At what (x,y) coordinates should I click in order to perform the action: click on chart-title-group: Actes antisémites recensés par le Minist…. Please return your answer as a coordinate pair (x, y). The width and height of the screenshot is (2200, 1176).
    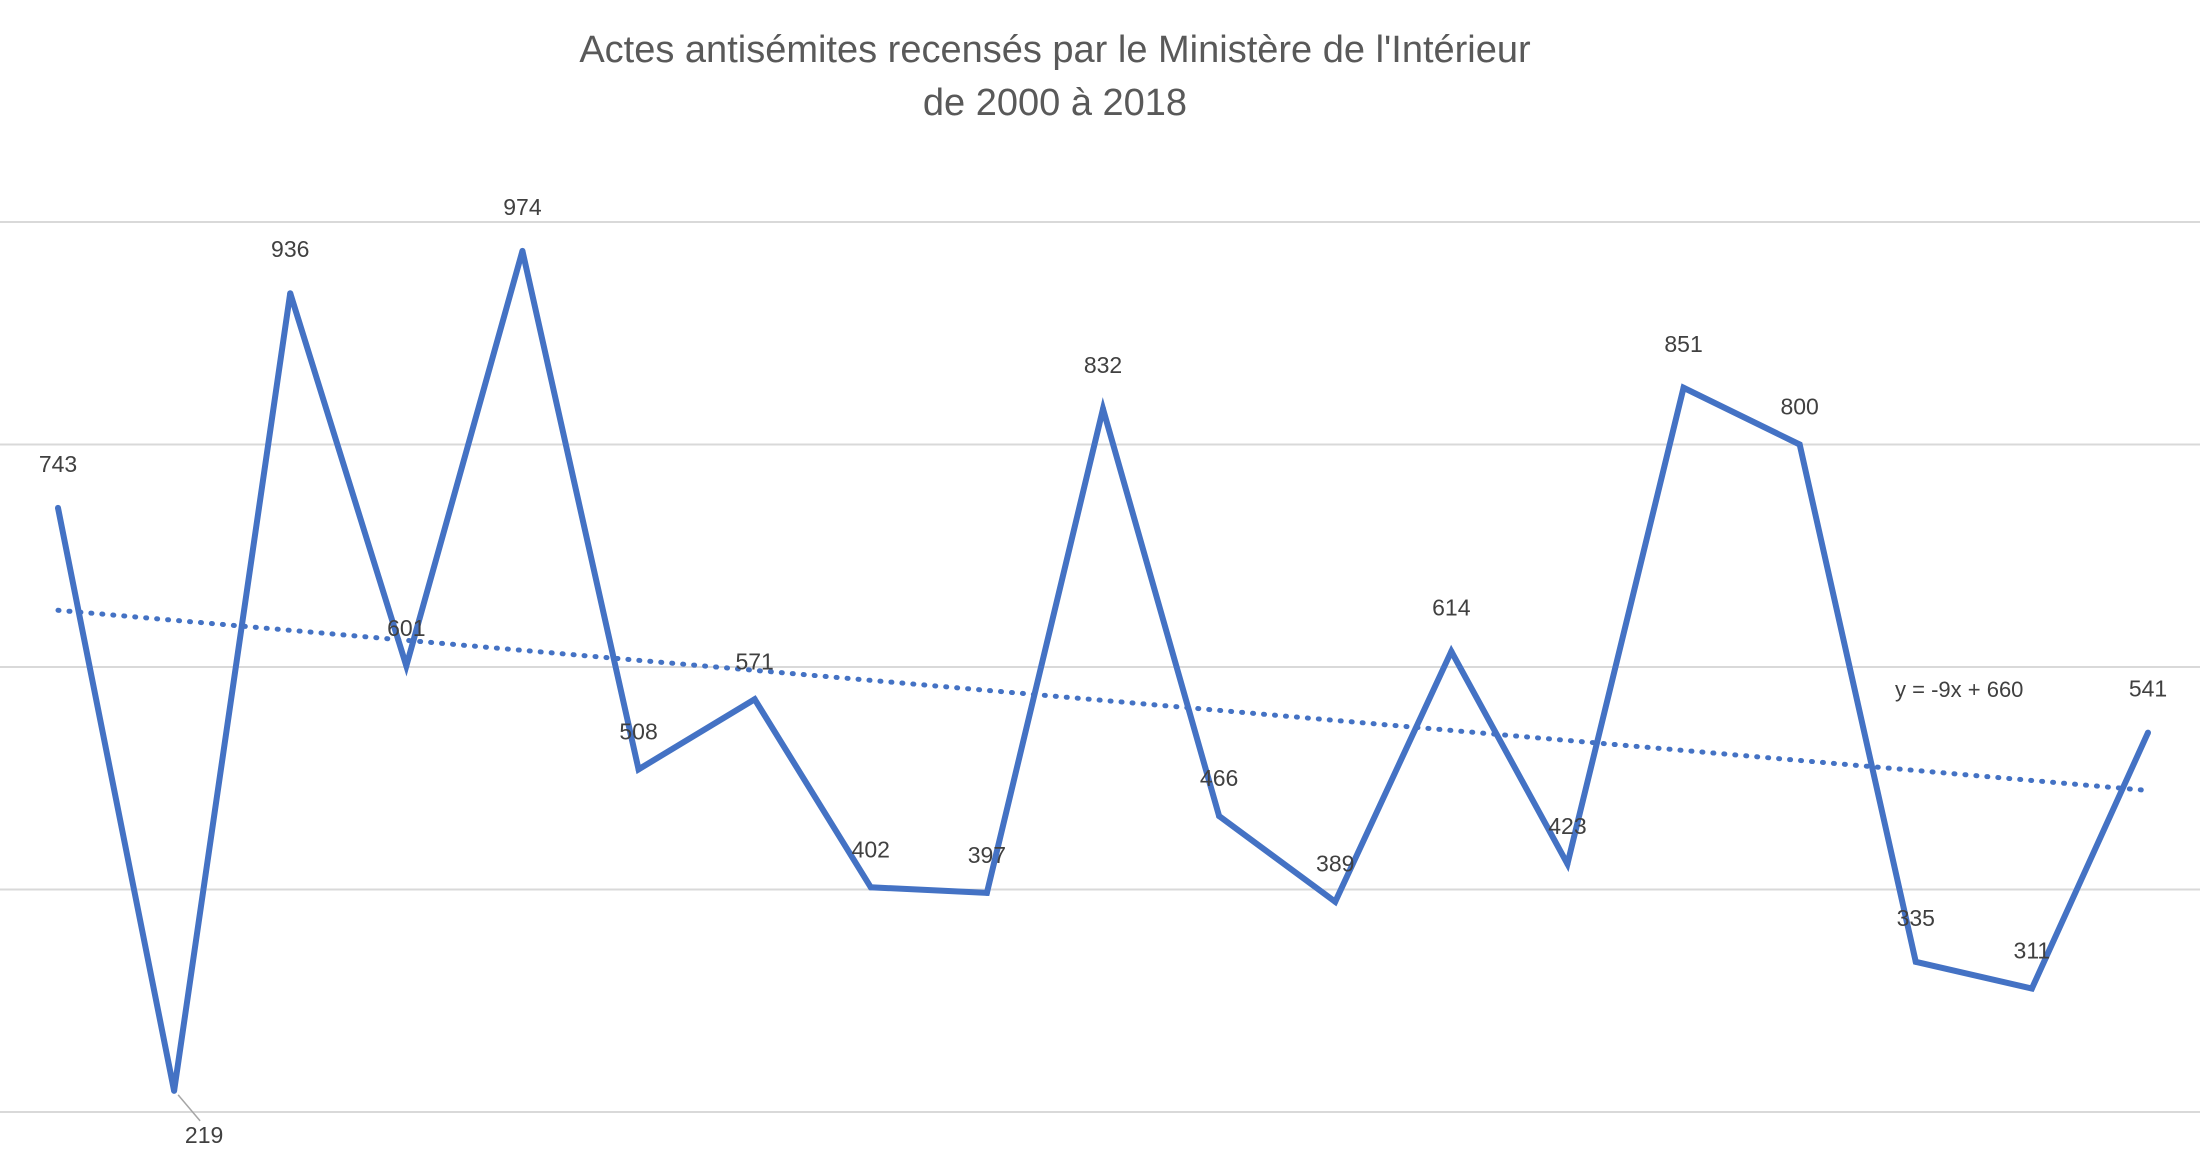
    Looking at the image, I should click on (1055, 76).